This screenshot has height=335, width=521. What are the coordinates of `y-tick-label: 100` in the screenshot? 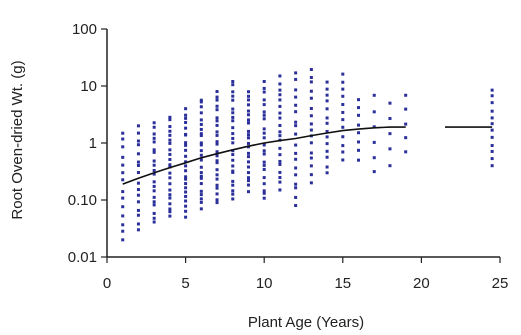 It's located at (84, 29).